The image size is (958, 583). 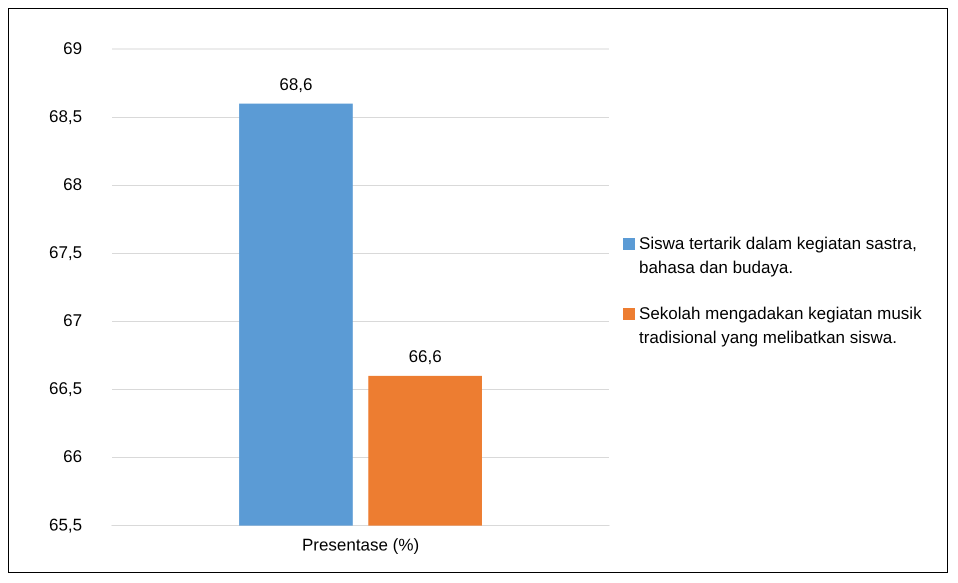 I want to click on y-tick-label: 66,5, so click(x=65, y=388).